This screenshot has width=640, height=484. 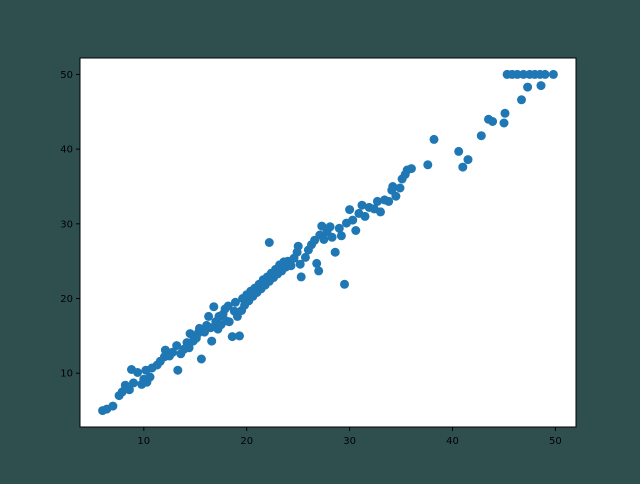 What do you see at coordinates (66, 299) in the screenshot?
I see `y-tick-label: 20` at bounding box center [66, 299].